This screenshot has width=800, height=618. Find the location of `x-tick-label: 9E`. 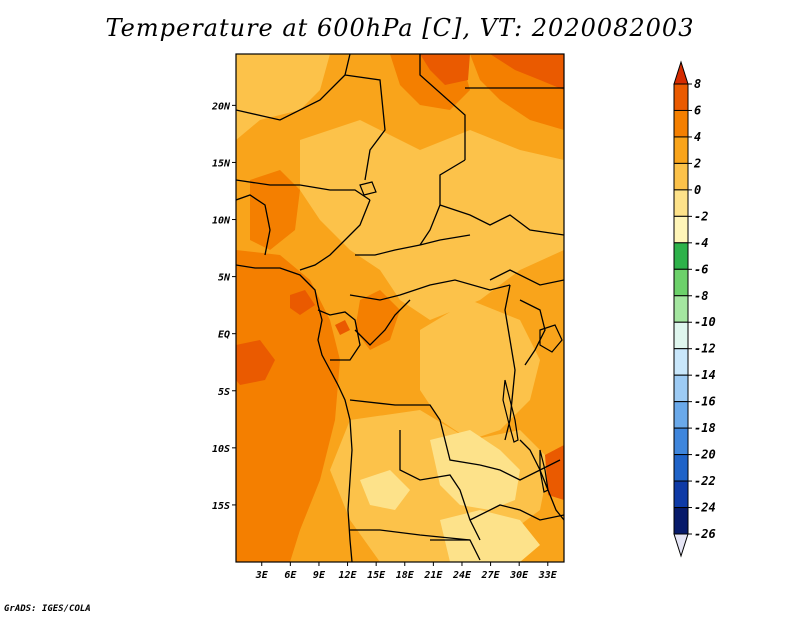

x-tick-label: 9E is located at coordinates (319, 575).